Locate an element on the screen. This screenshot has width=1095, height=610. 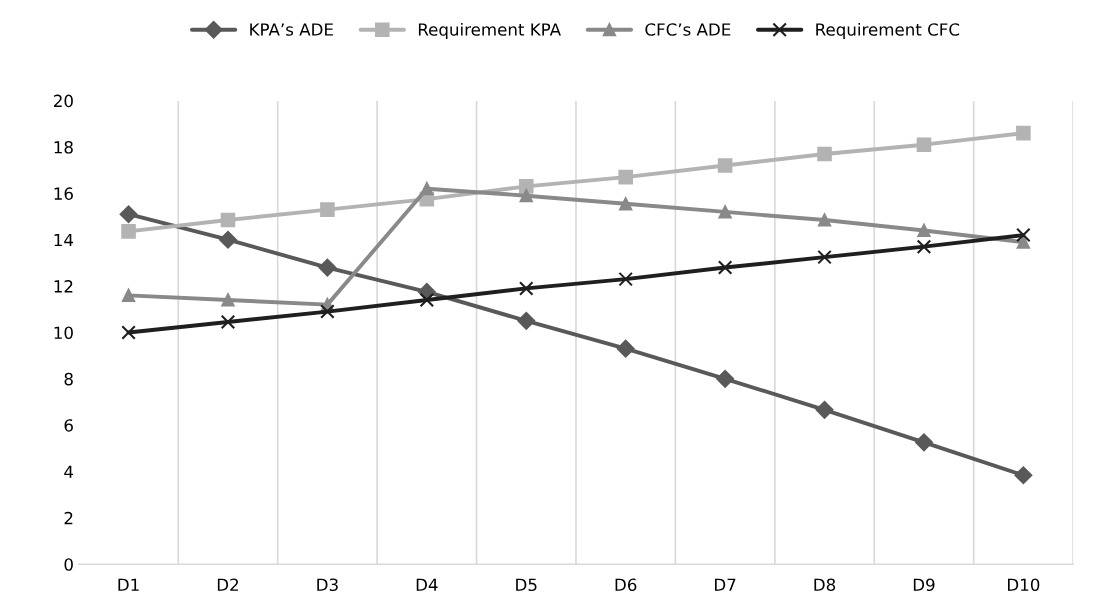
y-tick-label: 8 is located at coordinates (68, 379).